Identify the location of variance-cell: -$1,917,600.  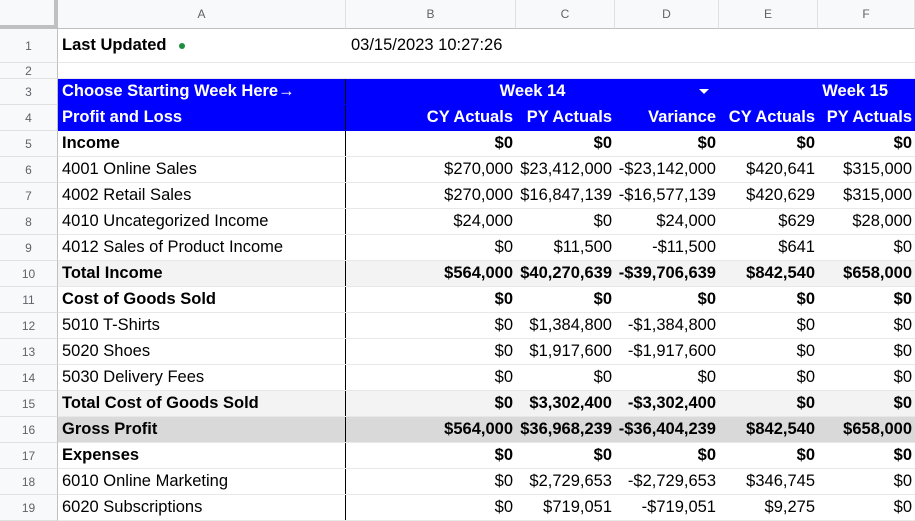
(671, 351).